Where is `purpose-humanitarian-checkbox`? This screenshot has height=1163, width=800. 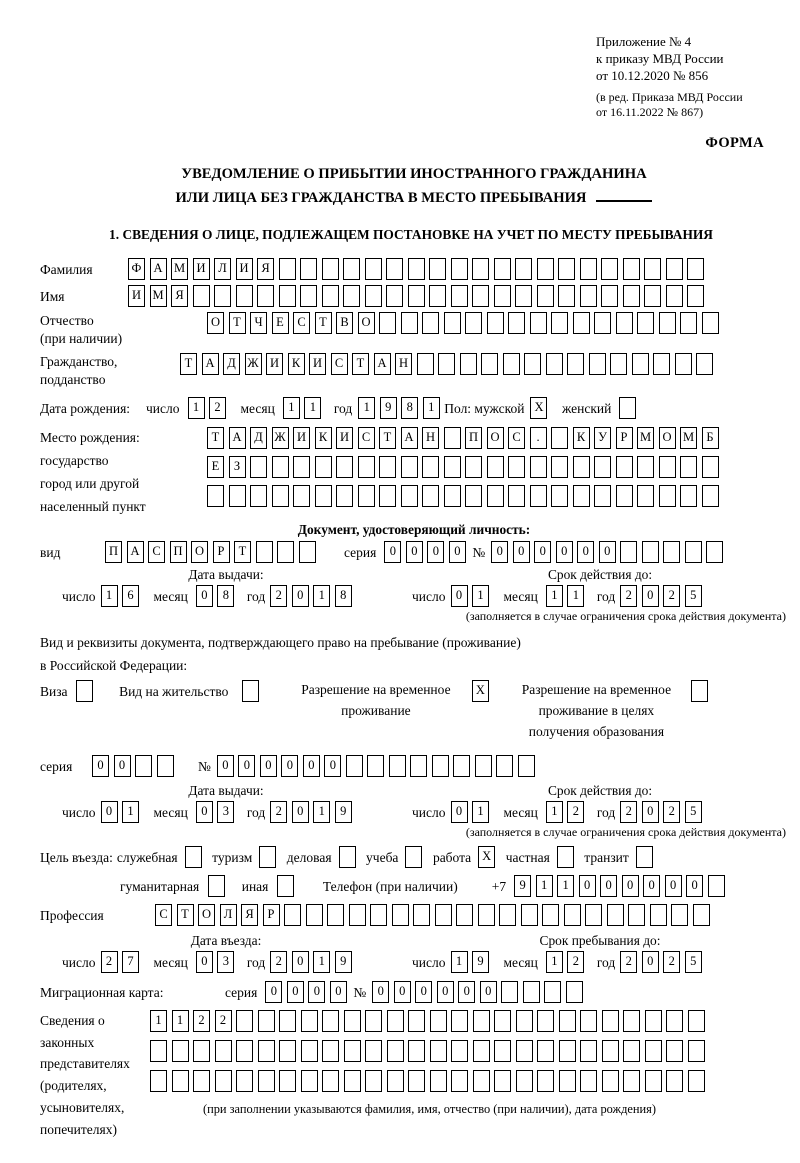 purpose-humanitarian-checkbox is located at coordinates (217, 885).